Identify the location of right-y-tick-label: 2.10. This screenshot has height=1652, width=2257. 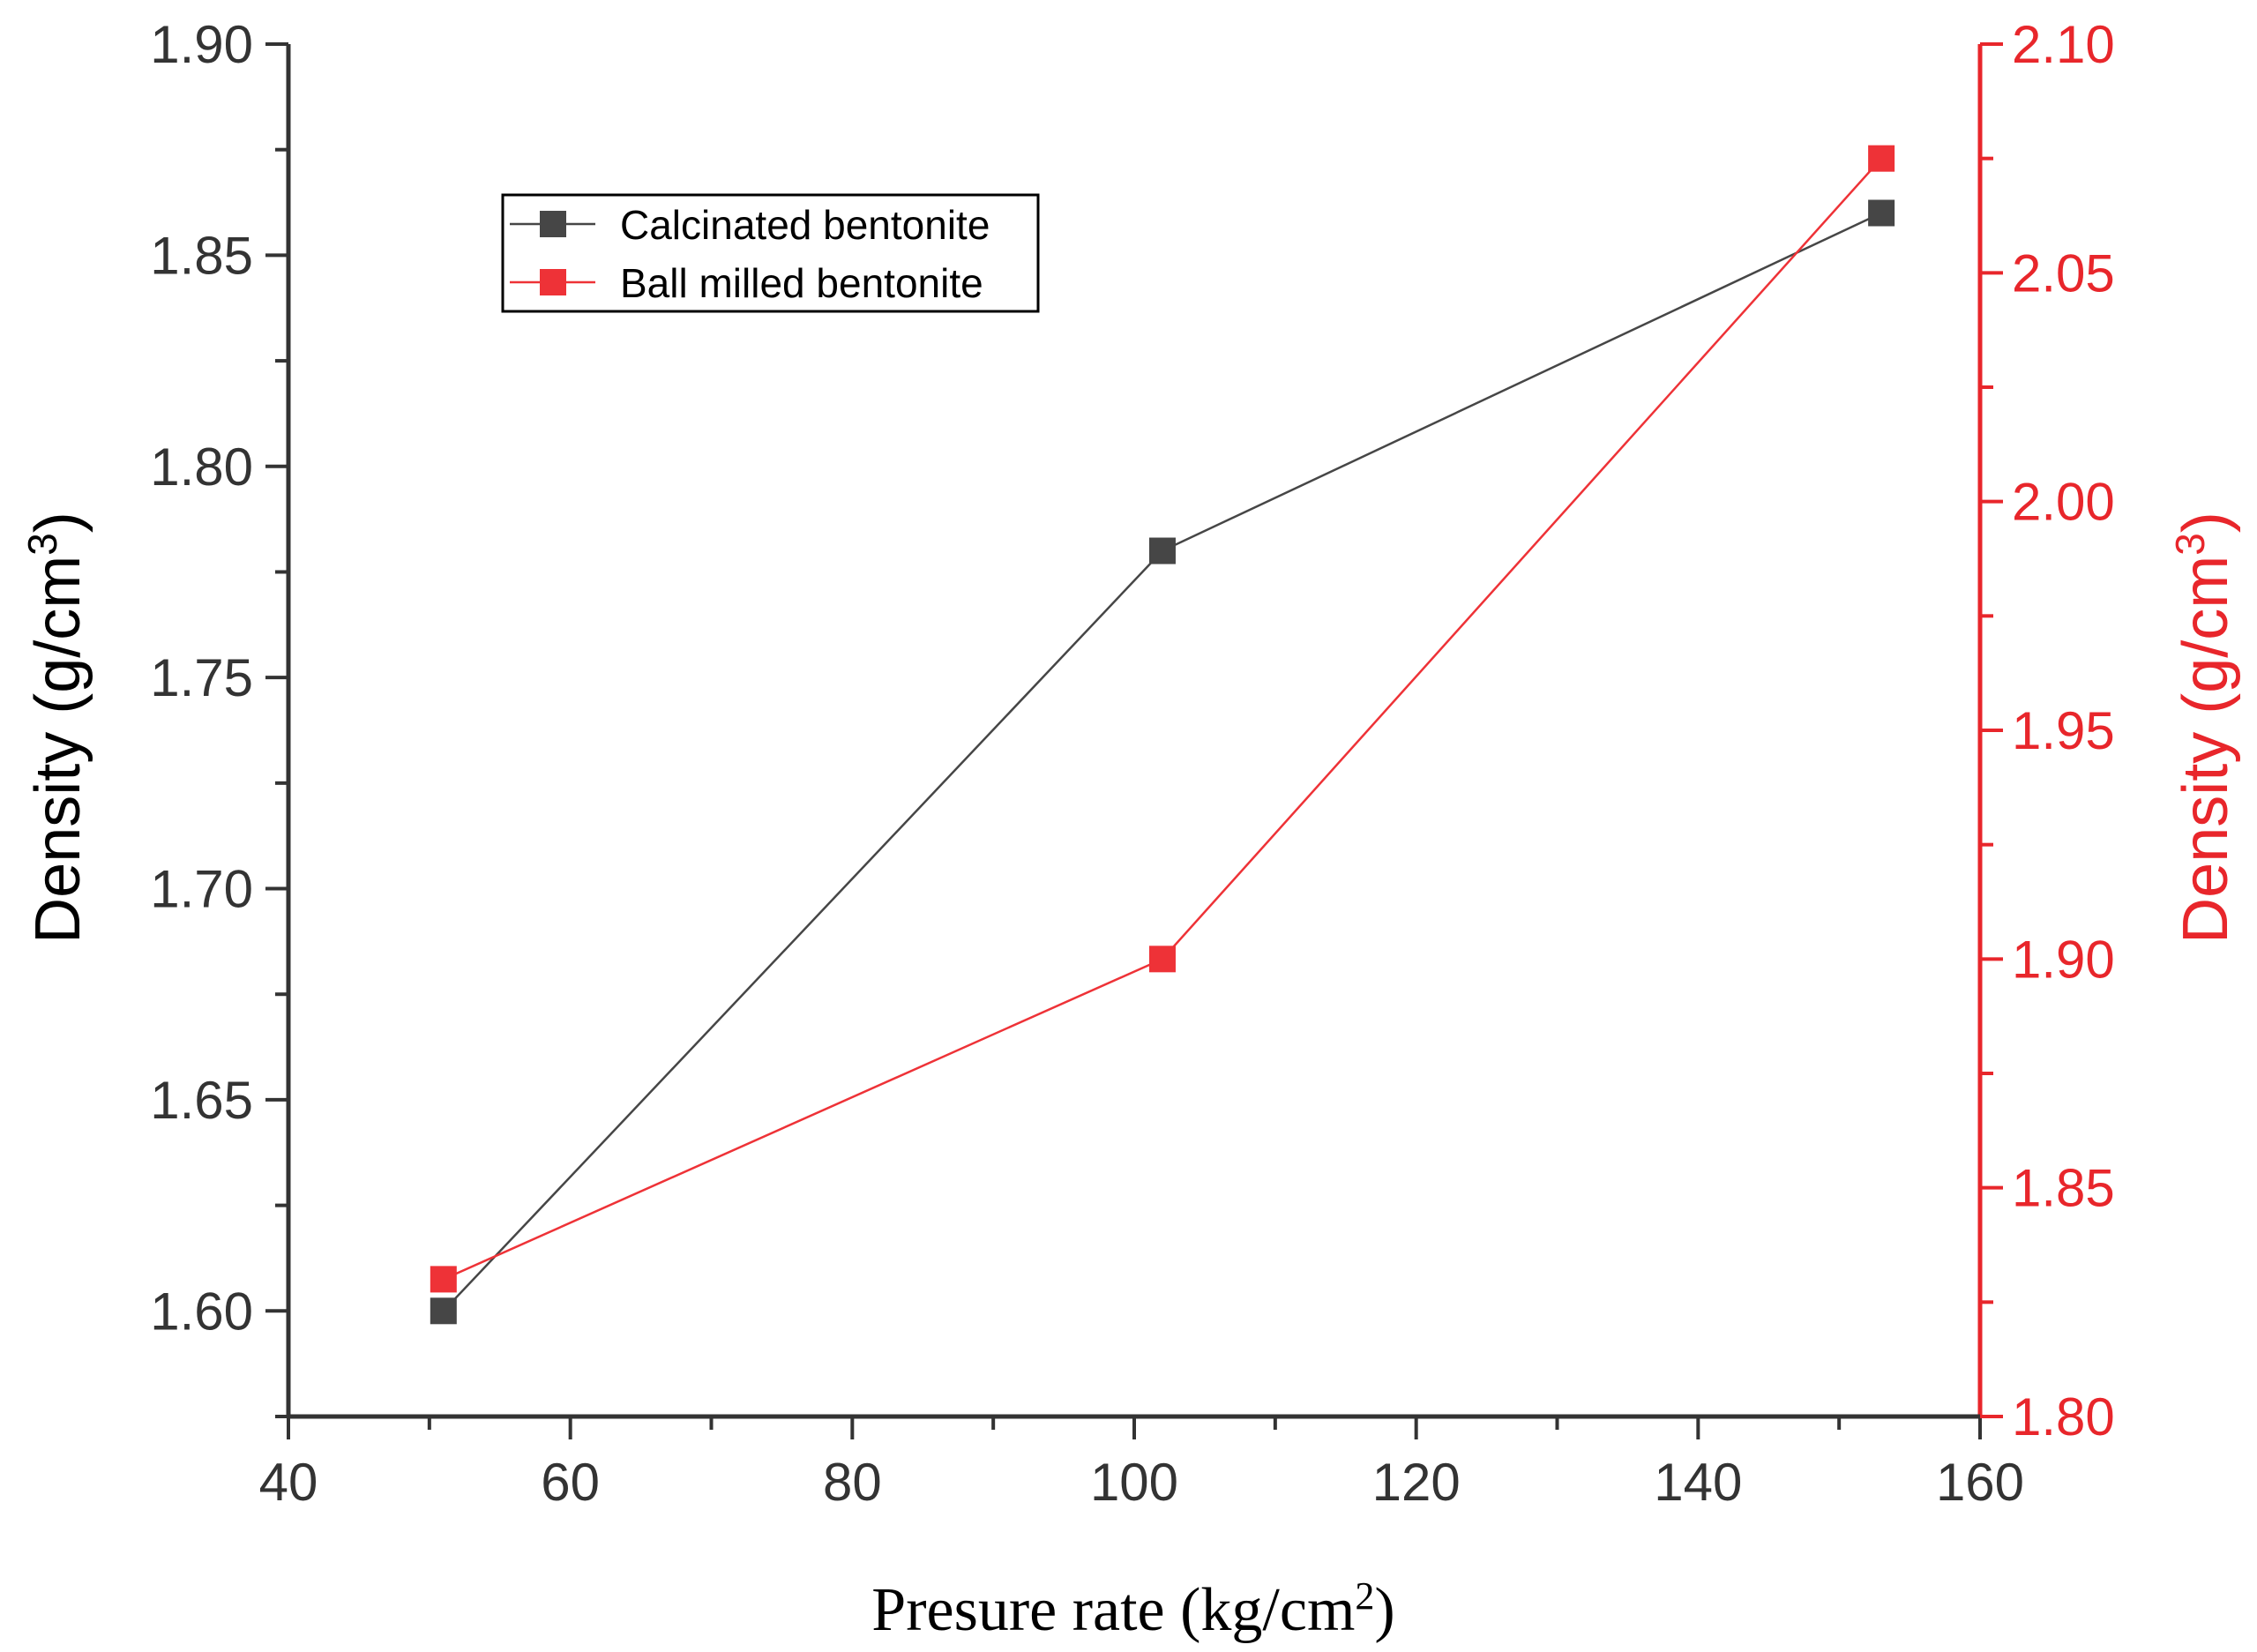
(2063, 44).